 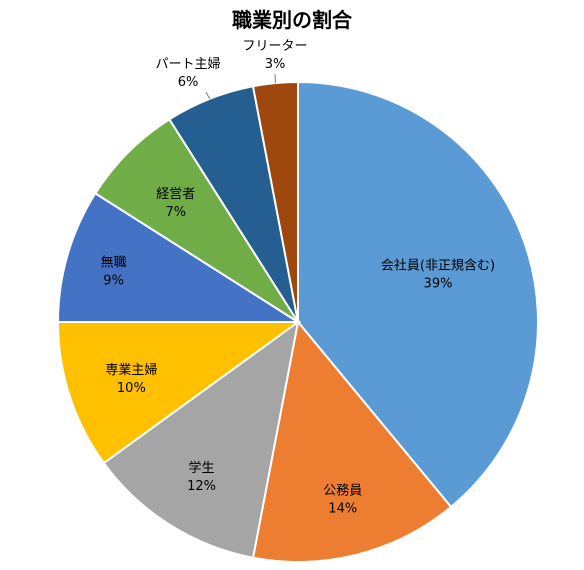 What do you see at coordinates (274, 46) in the screenshot?
I see `slice-name-label-7: フリーター` at bounding box center [274, 46].